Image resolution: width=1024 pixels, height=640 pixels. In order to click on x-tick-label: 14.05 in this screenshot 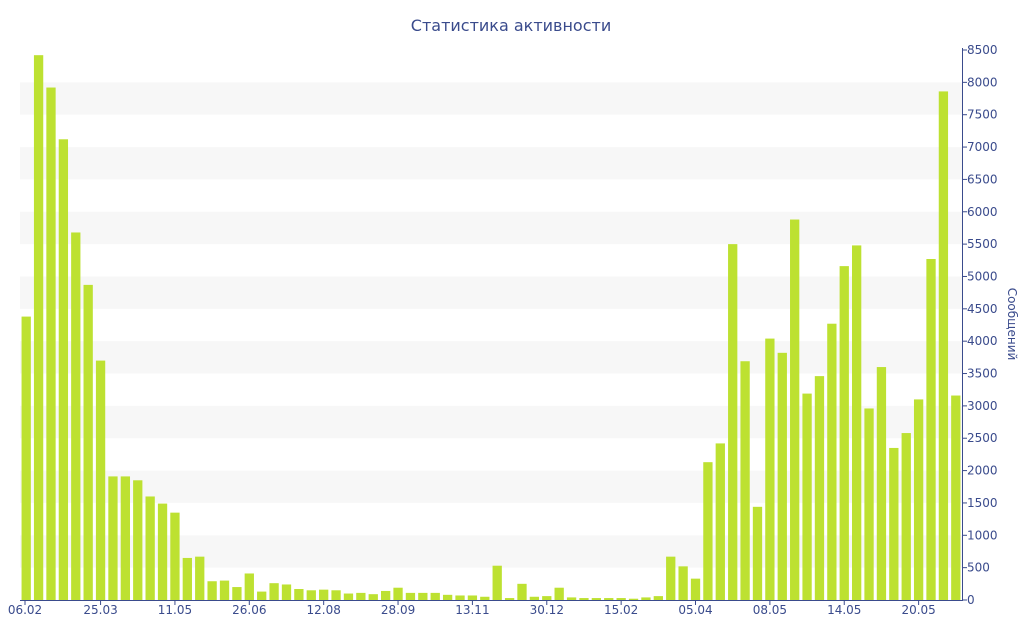, I will do `click(844, 610)`.